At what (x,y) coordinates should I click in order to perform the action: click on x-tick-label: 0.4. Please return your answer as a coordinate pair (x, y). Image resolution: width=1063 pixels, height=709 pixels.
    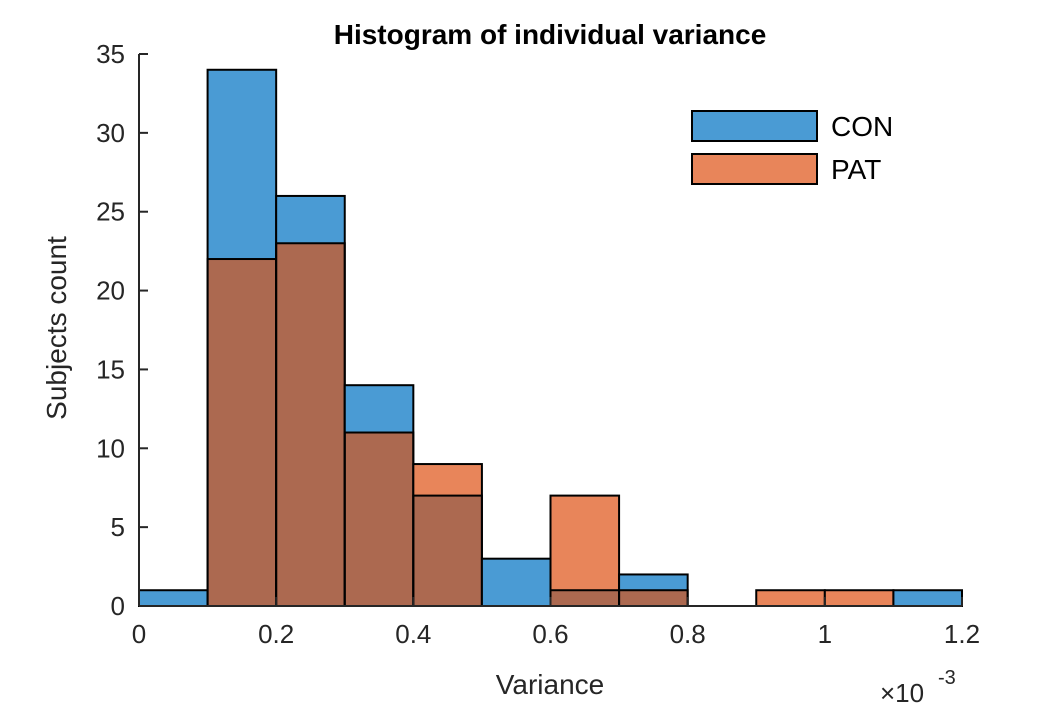
    Looking at the image, I should click on (413, 634).